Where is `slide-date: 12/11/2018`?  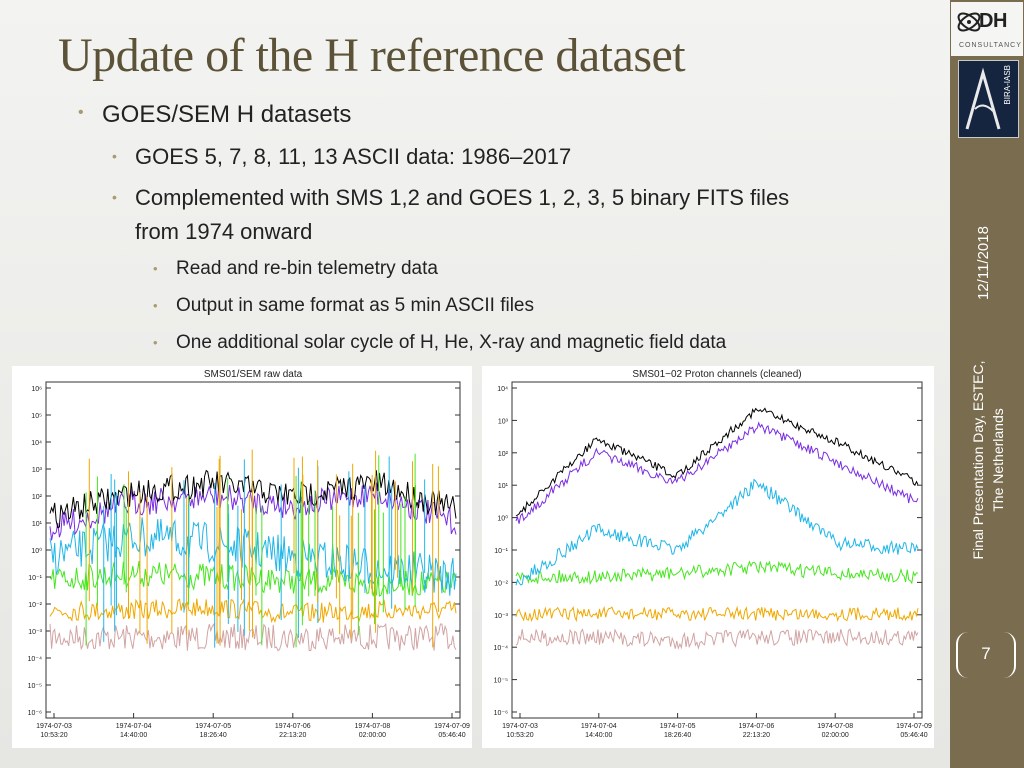
slide-date: 12/11/2018 is located at coordinates (983, 263).